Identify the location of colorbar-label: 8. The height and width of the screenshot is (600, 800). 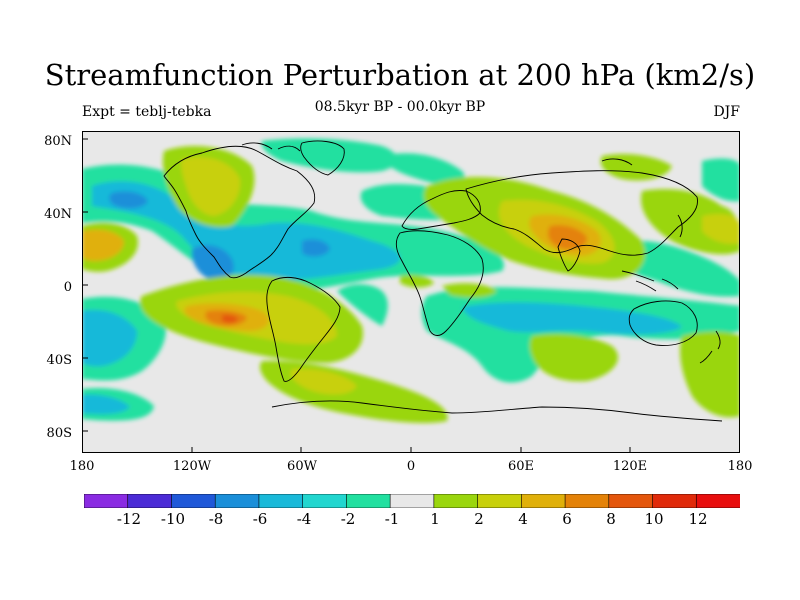
(611, 519).